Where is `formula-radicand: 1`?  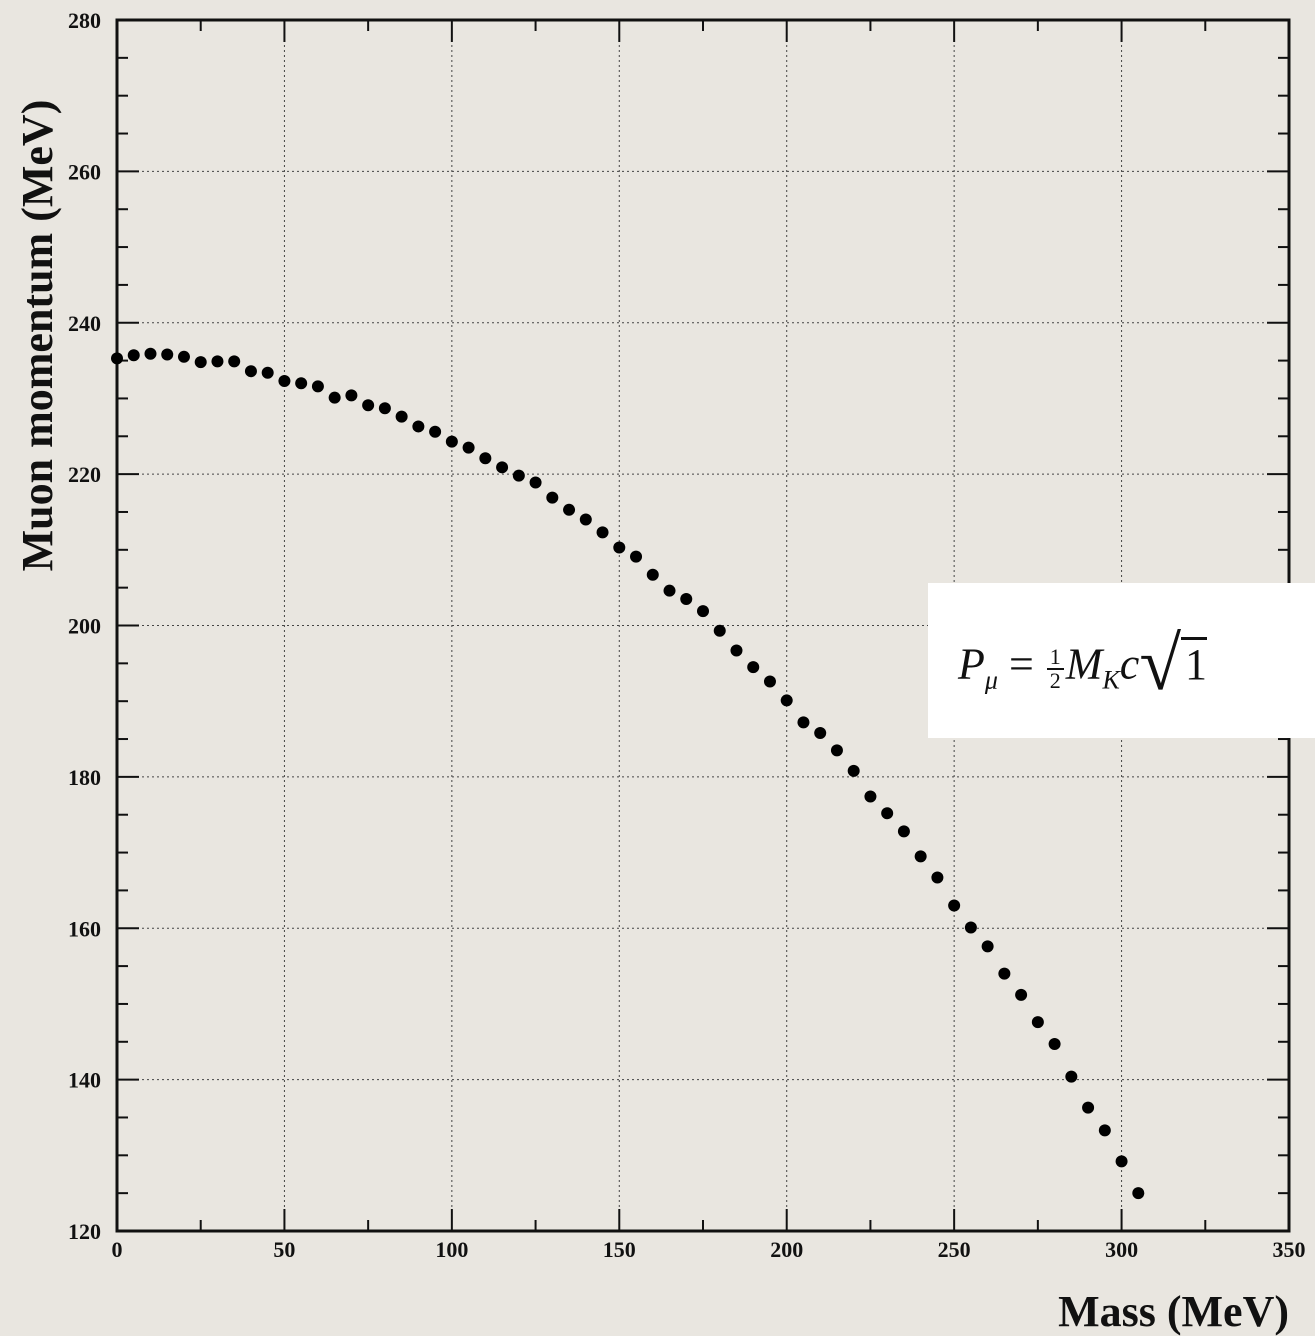 formula-radicand: 1 is located at coordinates (1194, 662).